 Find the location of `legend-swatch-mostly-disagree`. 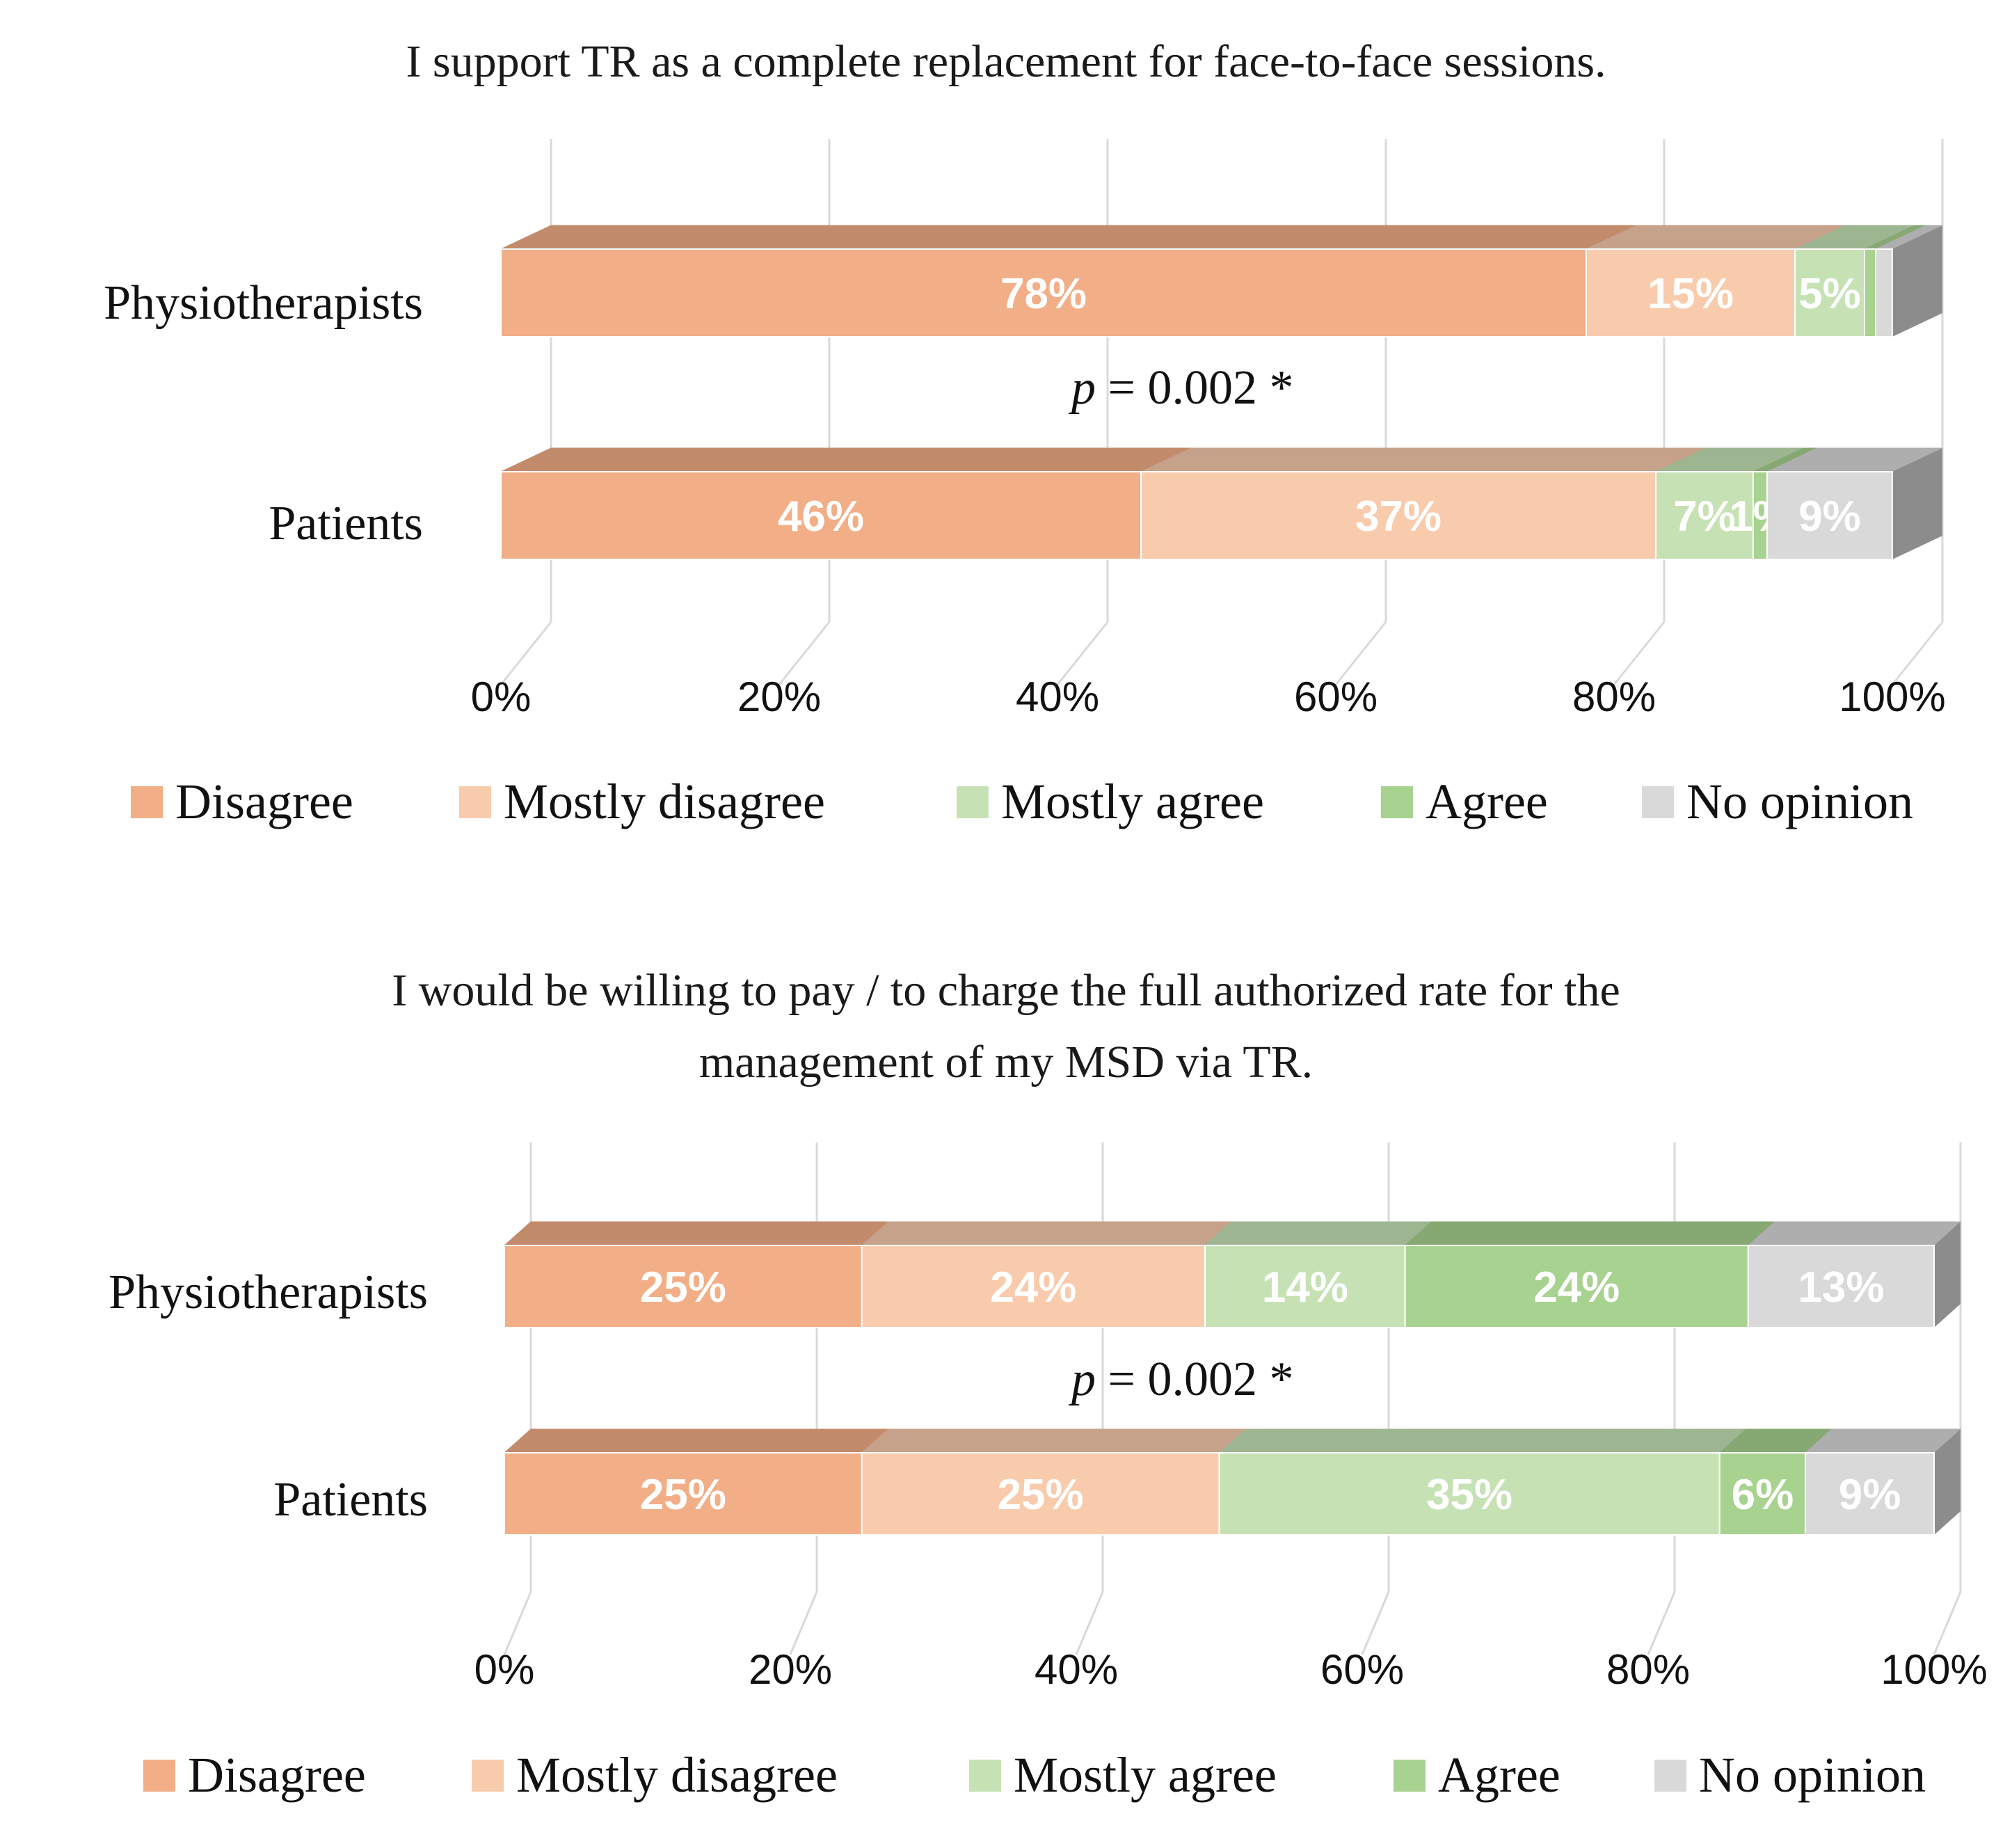

legend-swatch-mostly-disagree is located at coordinates (488, 1776).